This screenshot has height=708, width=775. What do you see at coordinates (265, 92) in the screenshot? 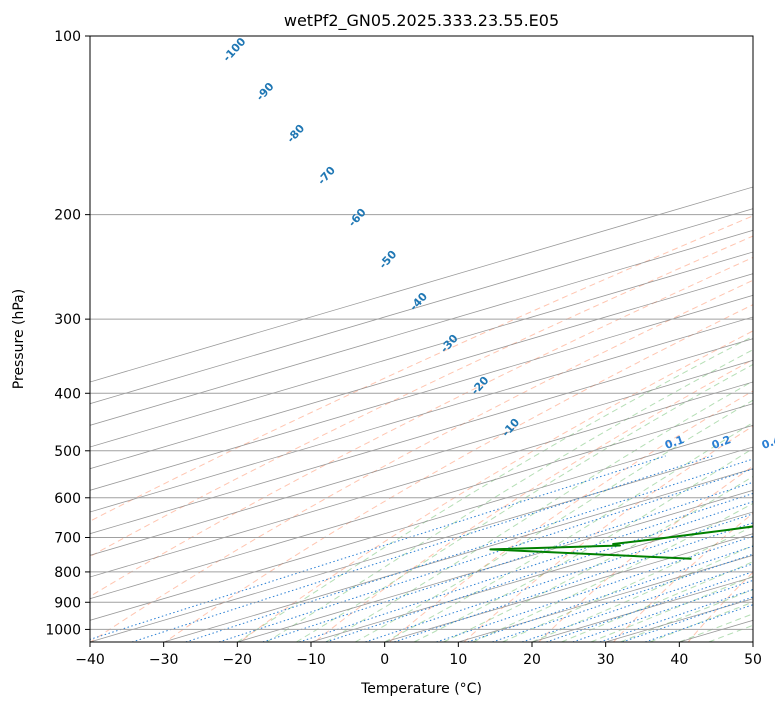
I see `isotherm-label: -90` at bounding box center [265, 92].